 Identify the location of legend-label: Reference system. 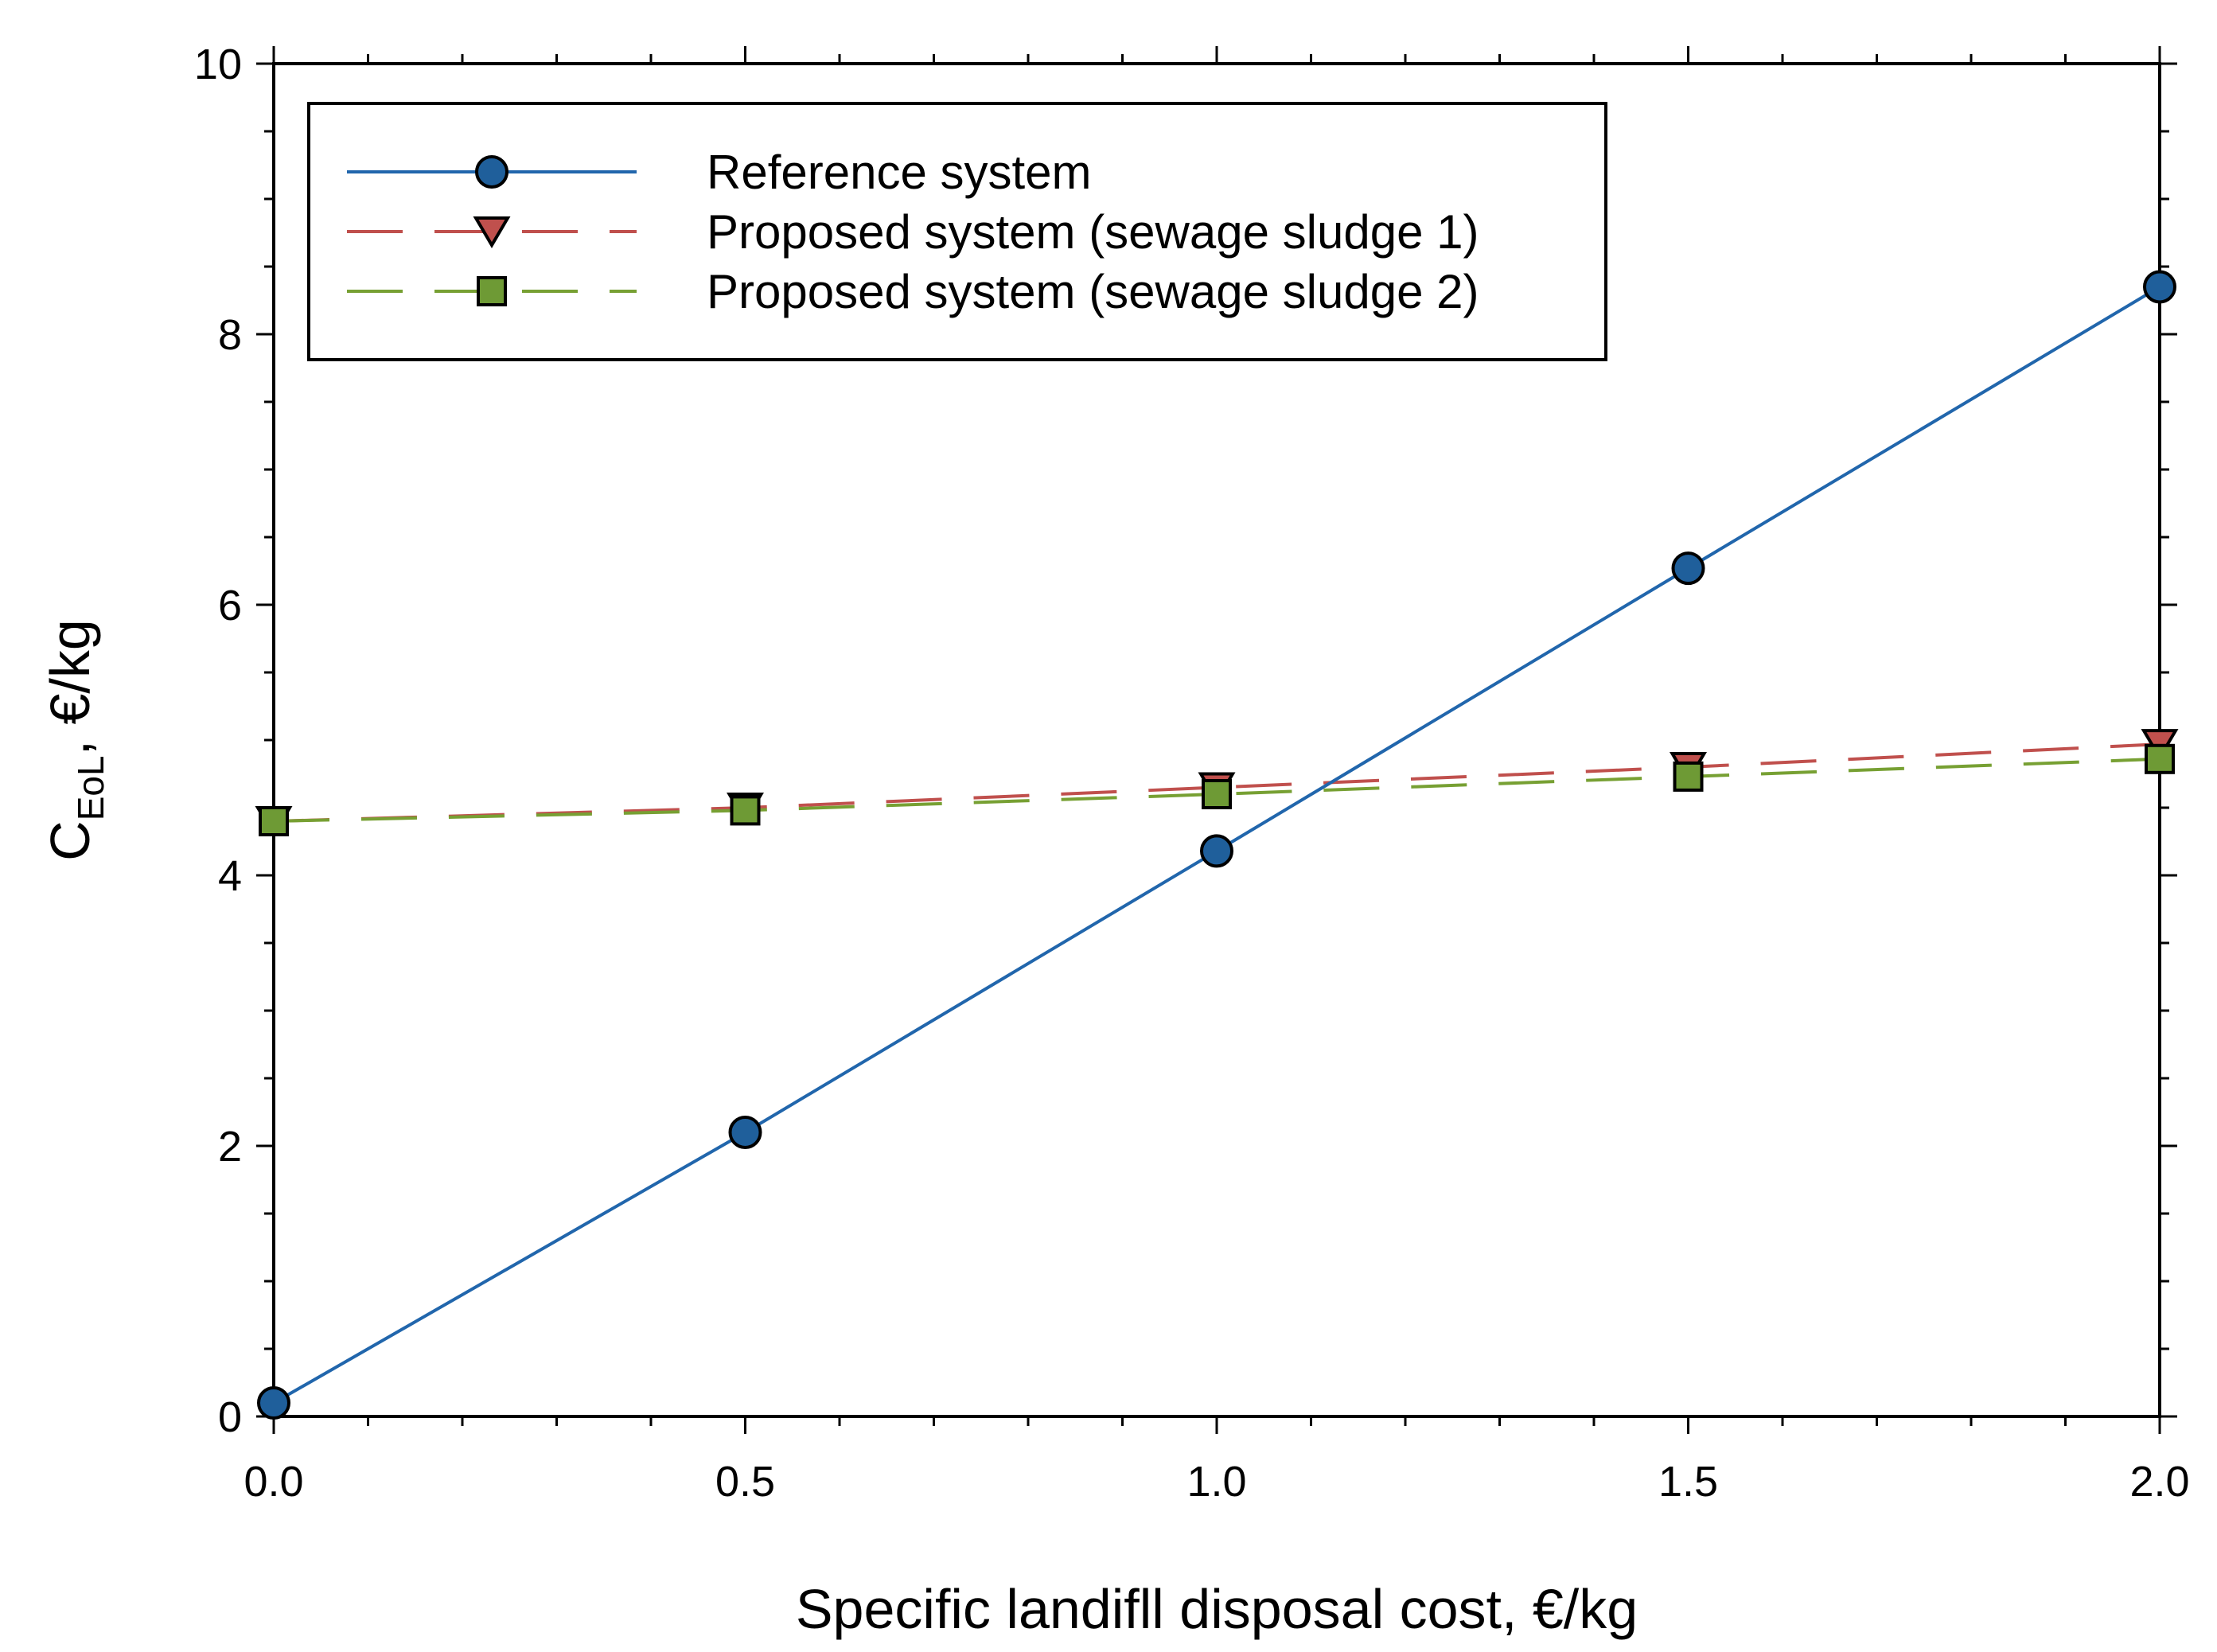
(899, 172).